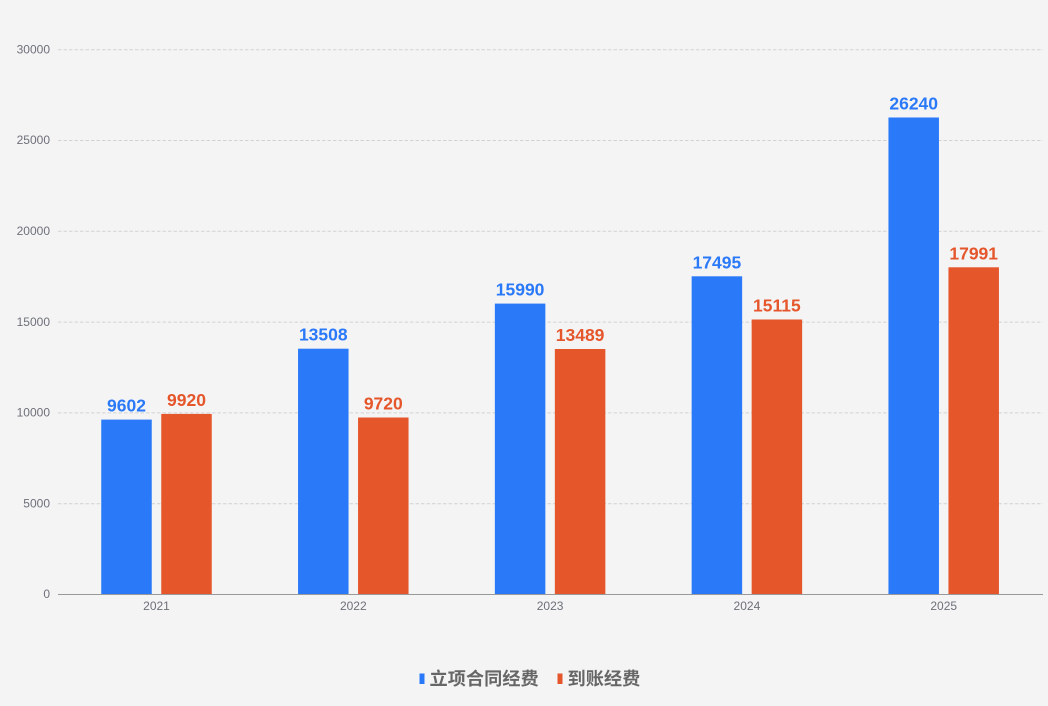 This screenshot has width=1048, height=706. Describe the element at coordinates (156, 606) in the screenshot. I see `svg-text: 2021` at that location.